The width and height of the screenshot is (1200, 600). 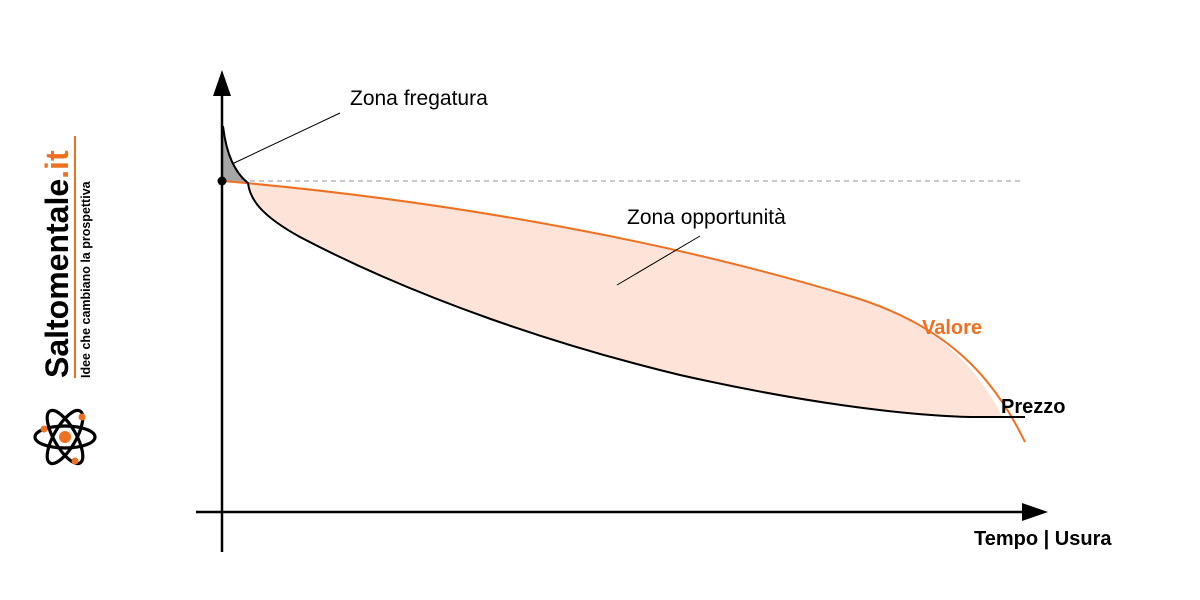 I want to click on brand-tld: .it, so click(x=57, y=164).